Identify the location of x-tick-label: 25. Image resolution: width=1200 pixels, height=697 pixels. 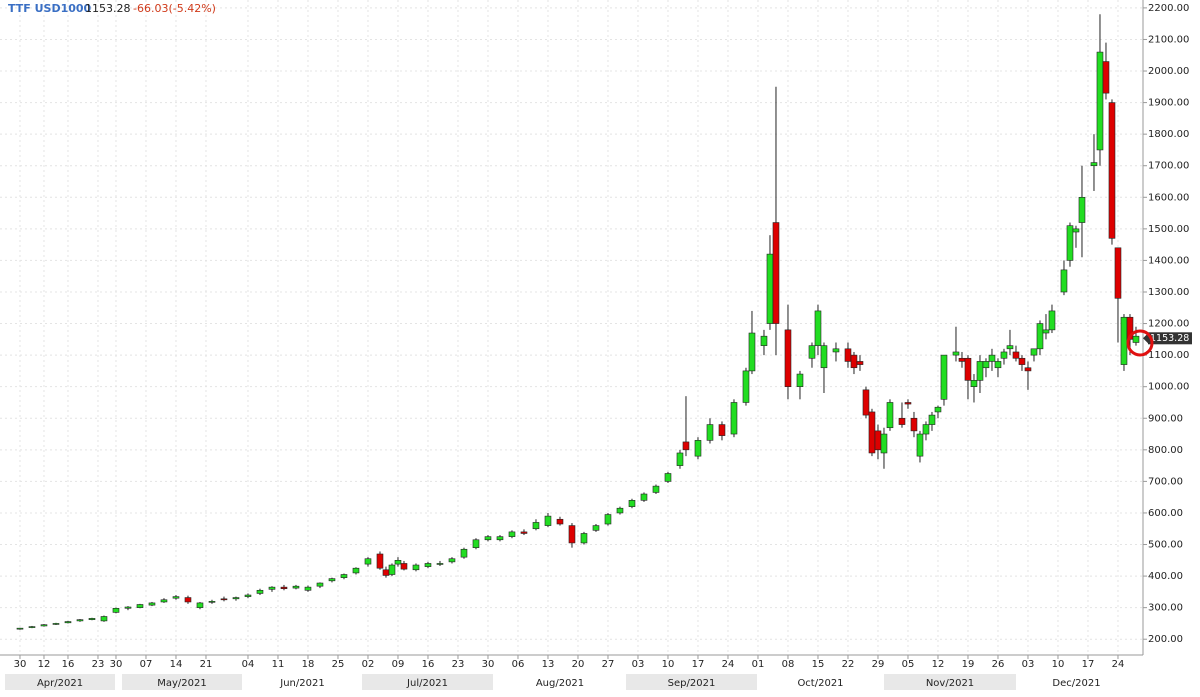
(338, 664).